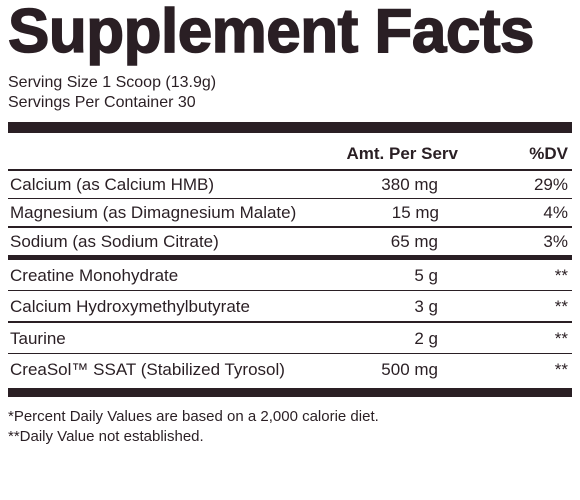 Image resolution: width=580 pixels, height=500 pixels. What do you see at coordinates (555, 241) in the screenshot?
I see `daily-value: 3%` at bounding box center [555, 241].